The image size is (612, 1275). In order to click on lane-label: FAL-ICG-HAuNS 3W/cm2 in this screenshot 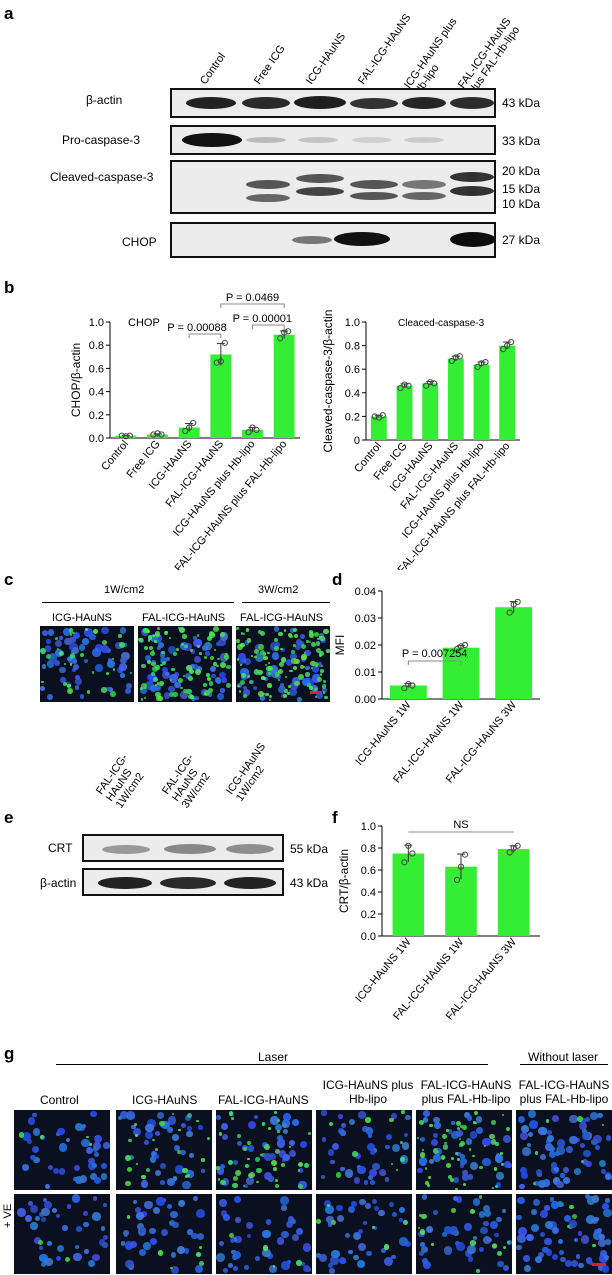, I will do `click(186, 781)`.